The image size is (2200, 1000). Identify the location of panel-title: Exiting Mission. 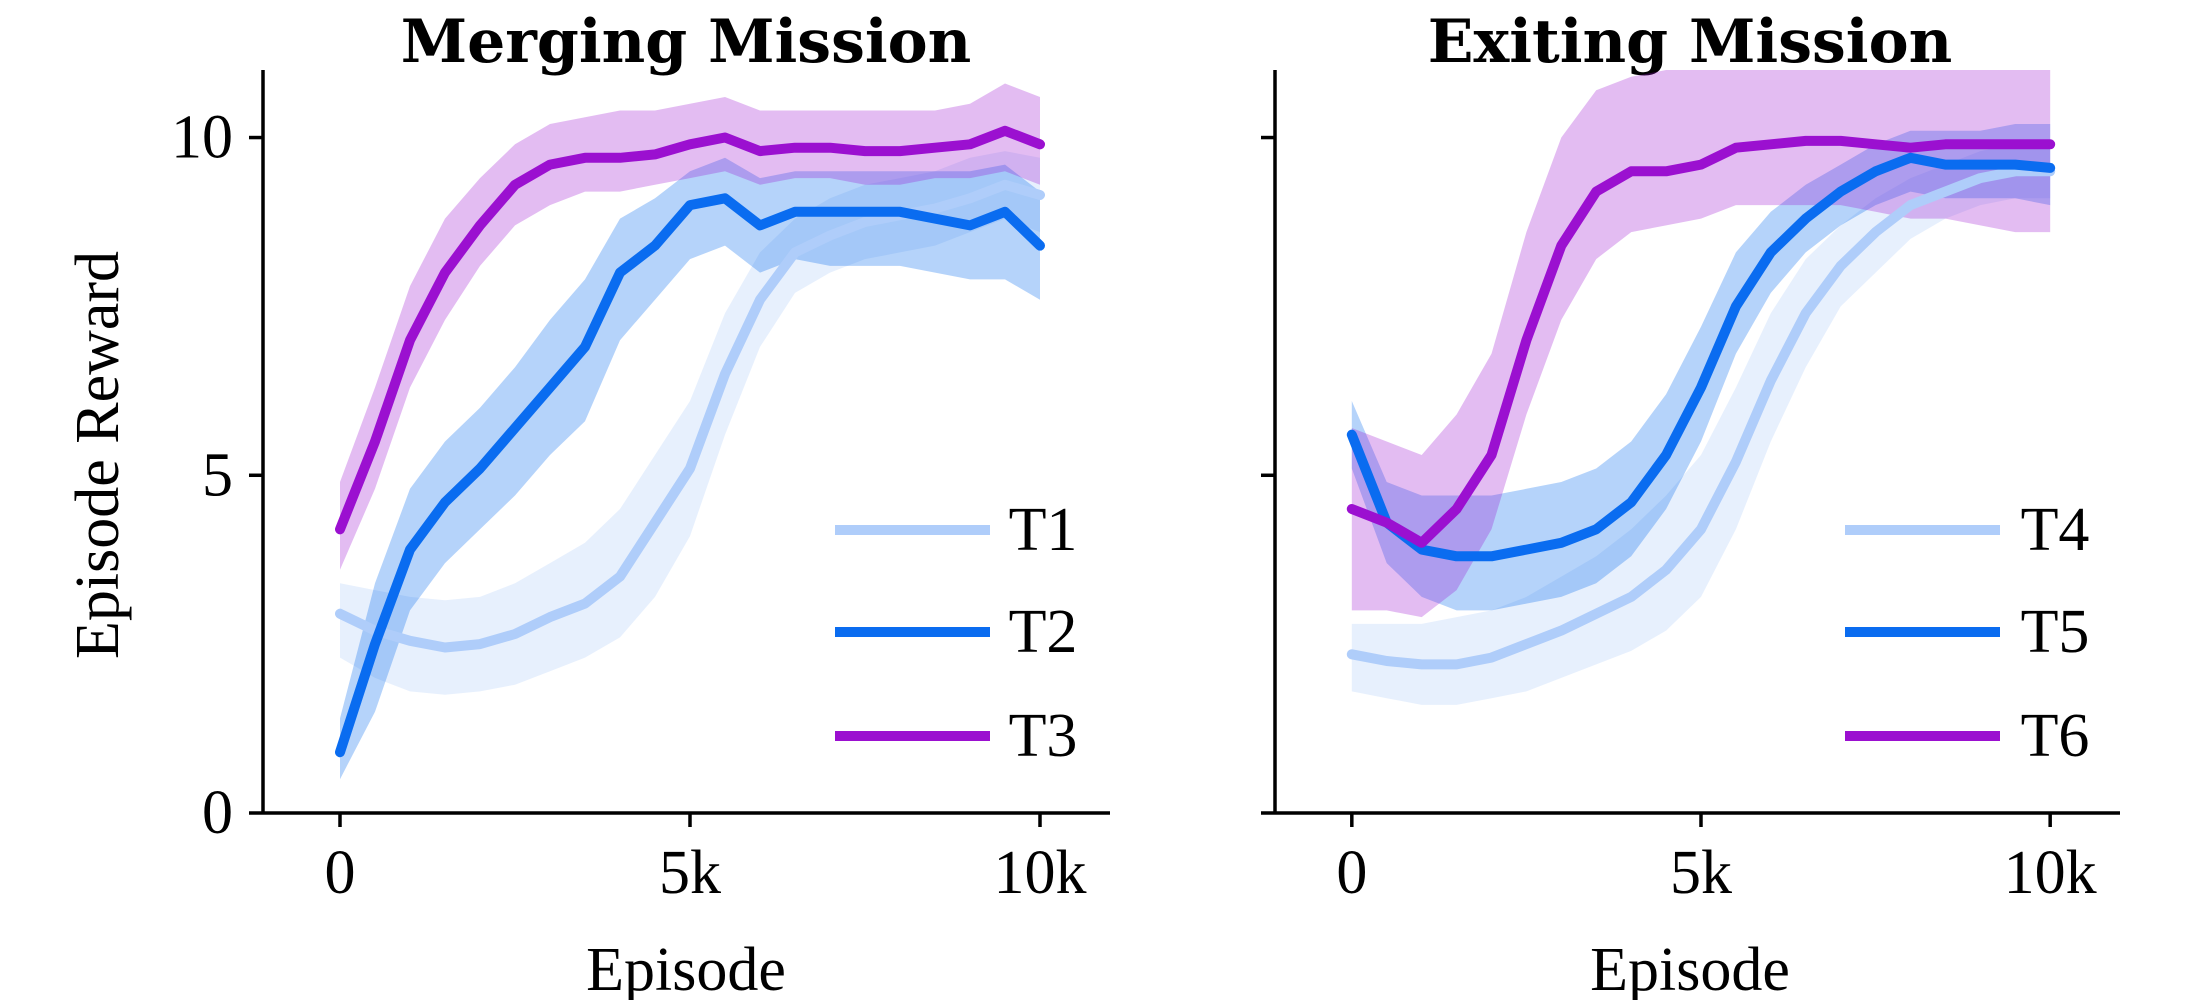
(1690, 42).